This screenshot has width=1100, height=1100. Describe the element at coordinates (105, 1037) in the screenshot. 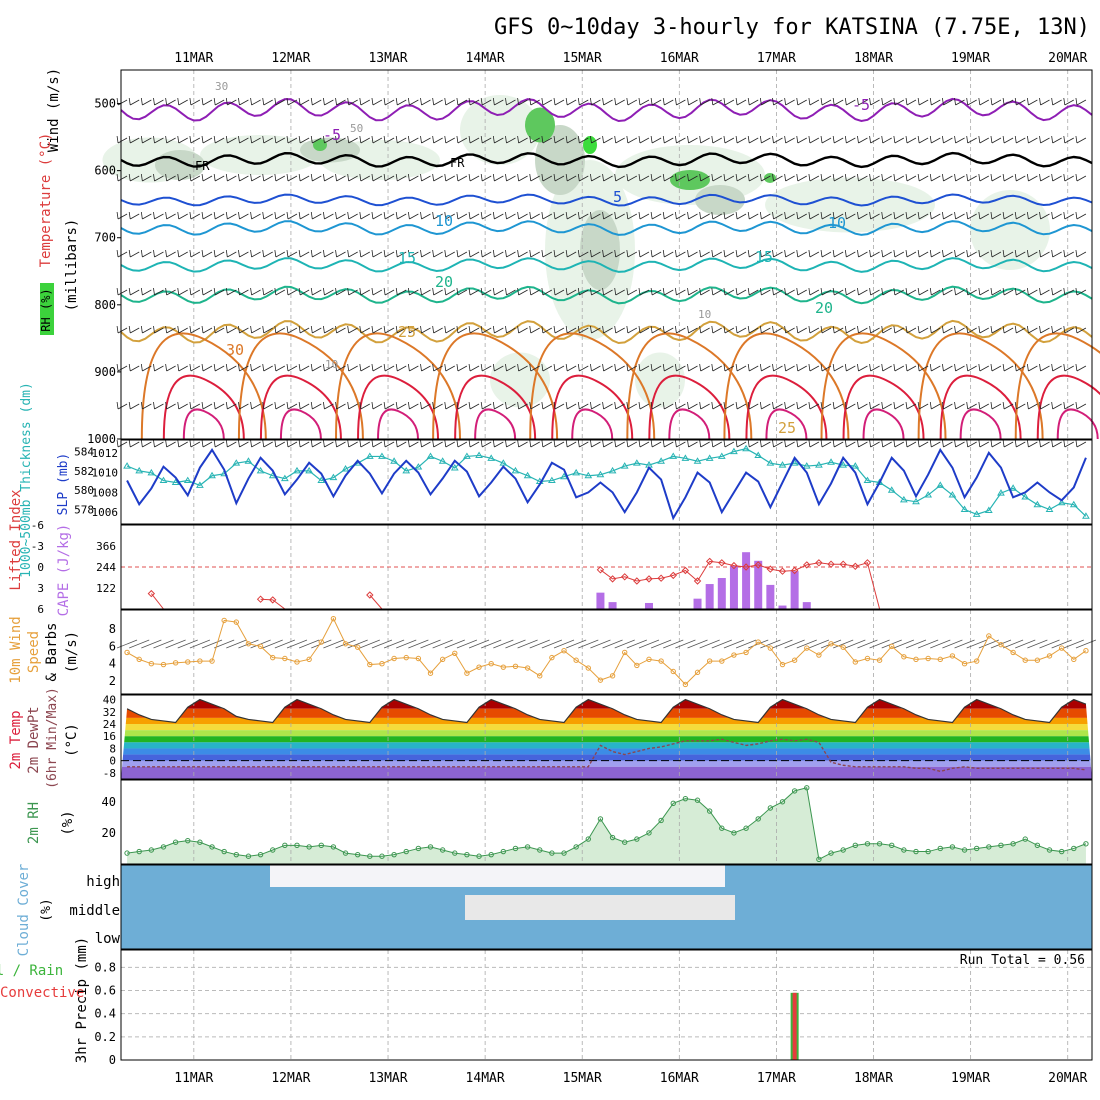

I see `precip-tick: 0.2` at that location.